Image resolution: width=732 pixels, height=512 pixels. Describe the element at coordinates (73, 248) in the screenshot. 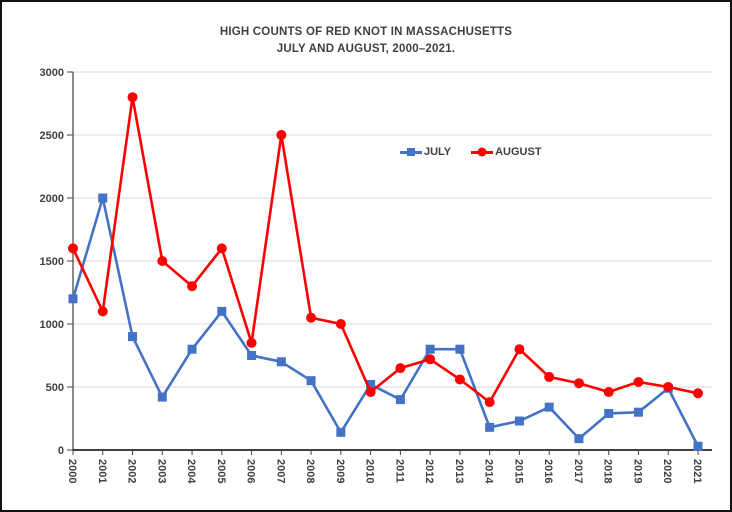

I see `data-point-august-2000` at that location.